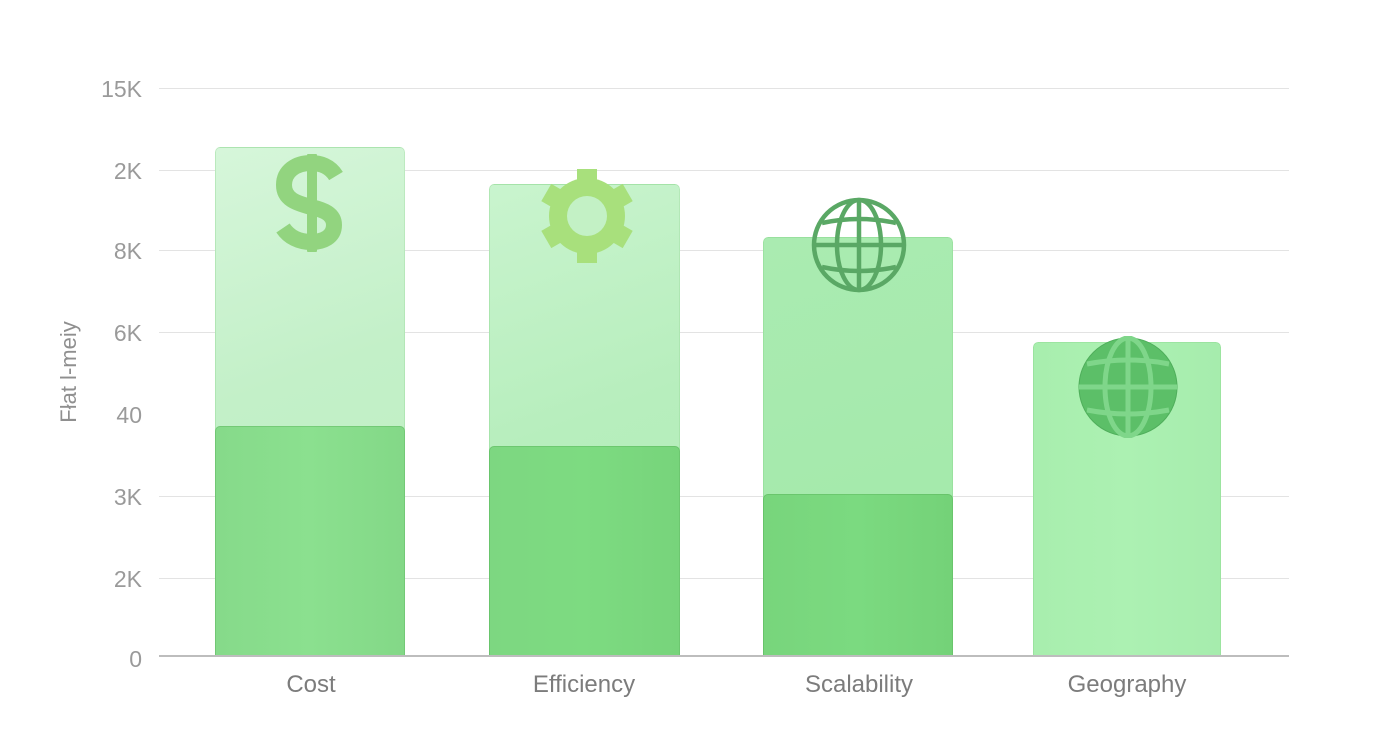 This screenshot has width=1392, height=752. What do you see at coordinates (121, 89) in the screenshot?
I see `y-tick-label: 15K` at bounding box center [121, 89].